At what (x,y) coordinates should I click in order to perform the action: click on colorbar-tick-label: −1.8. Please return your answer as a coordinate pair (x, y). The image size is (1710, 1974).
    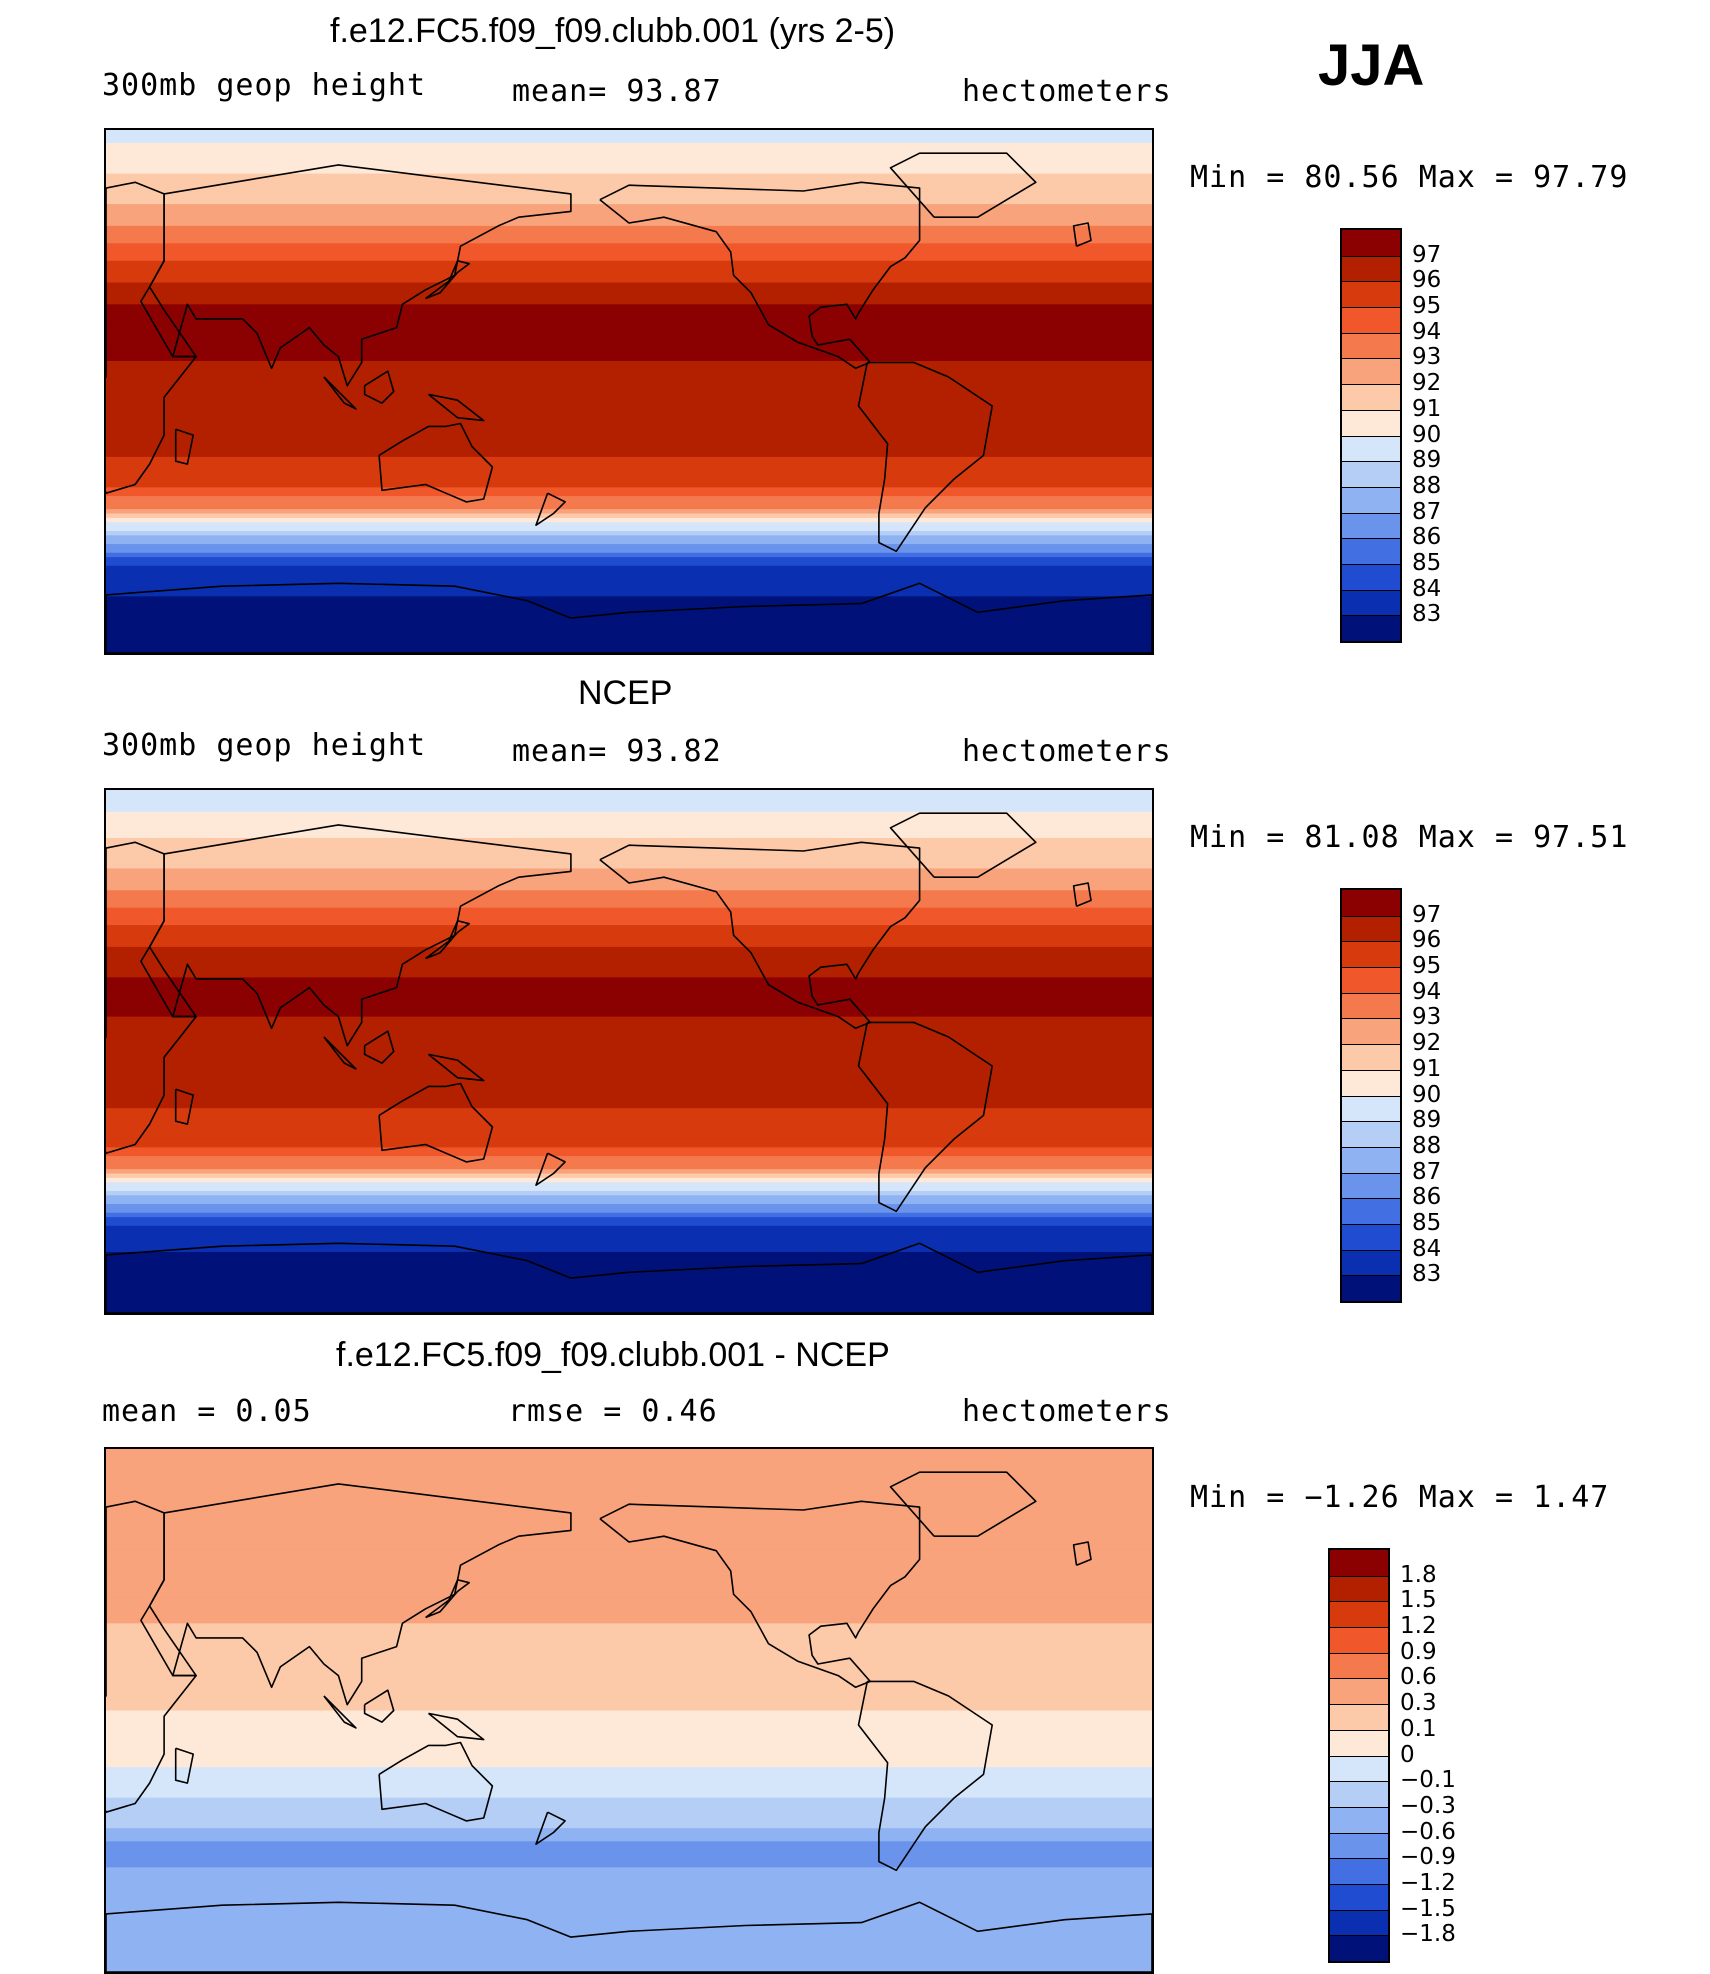
    Looking at the image, I should click on (1428, 1934).